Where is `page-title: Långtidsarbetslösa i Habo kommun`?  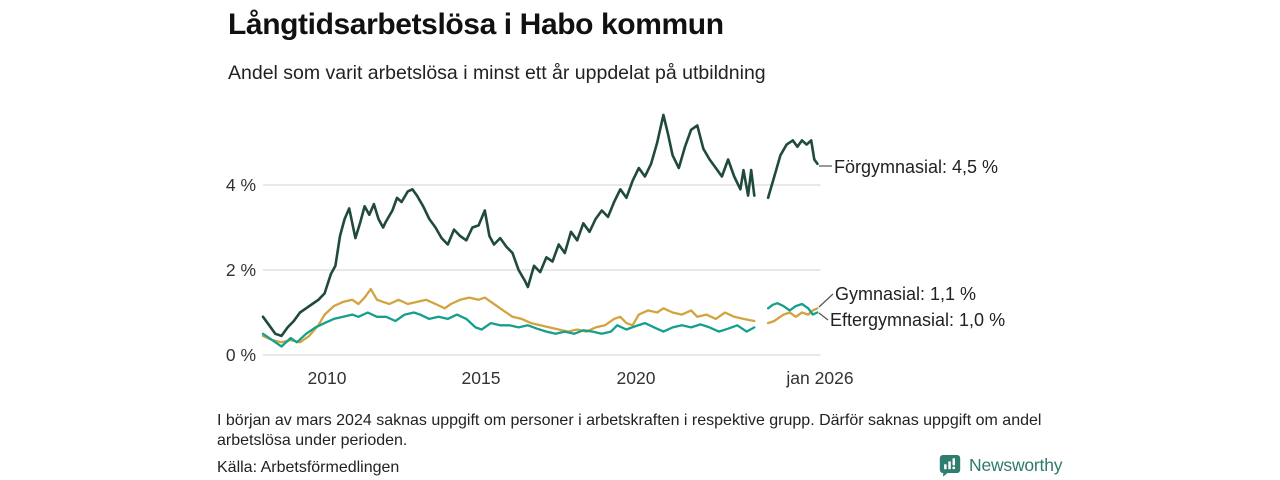 page-title: Långtidsarbetslösa i Habo kommun is located at coordinates (476, 24).